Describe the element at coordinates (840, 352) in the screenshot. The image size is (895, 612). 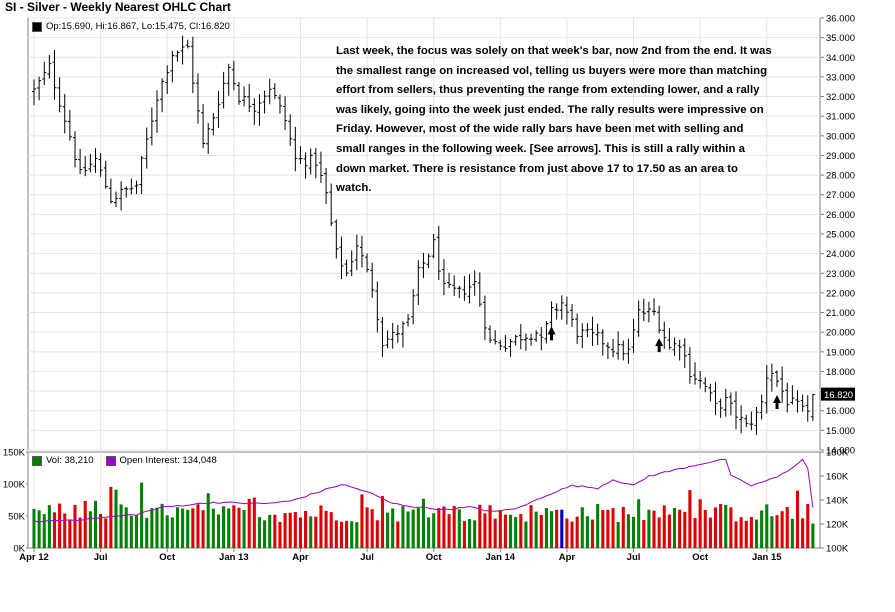
I see `price-tick-label: 19.000` at that location.